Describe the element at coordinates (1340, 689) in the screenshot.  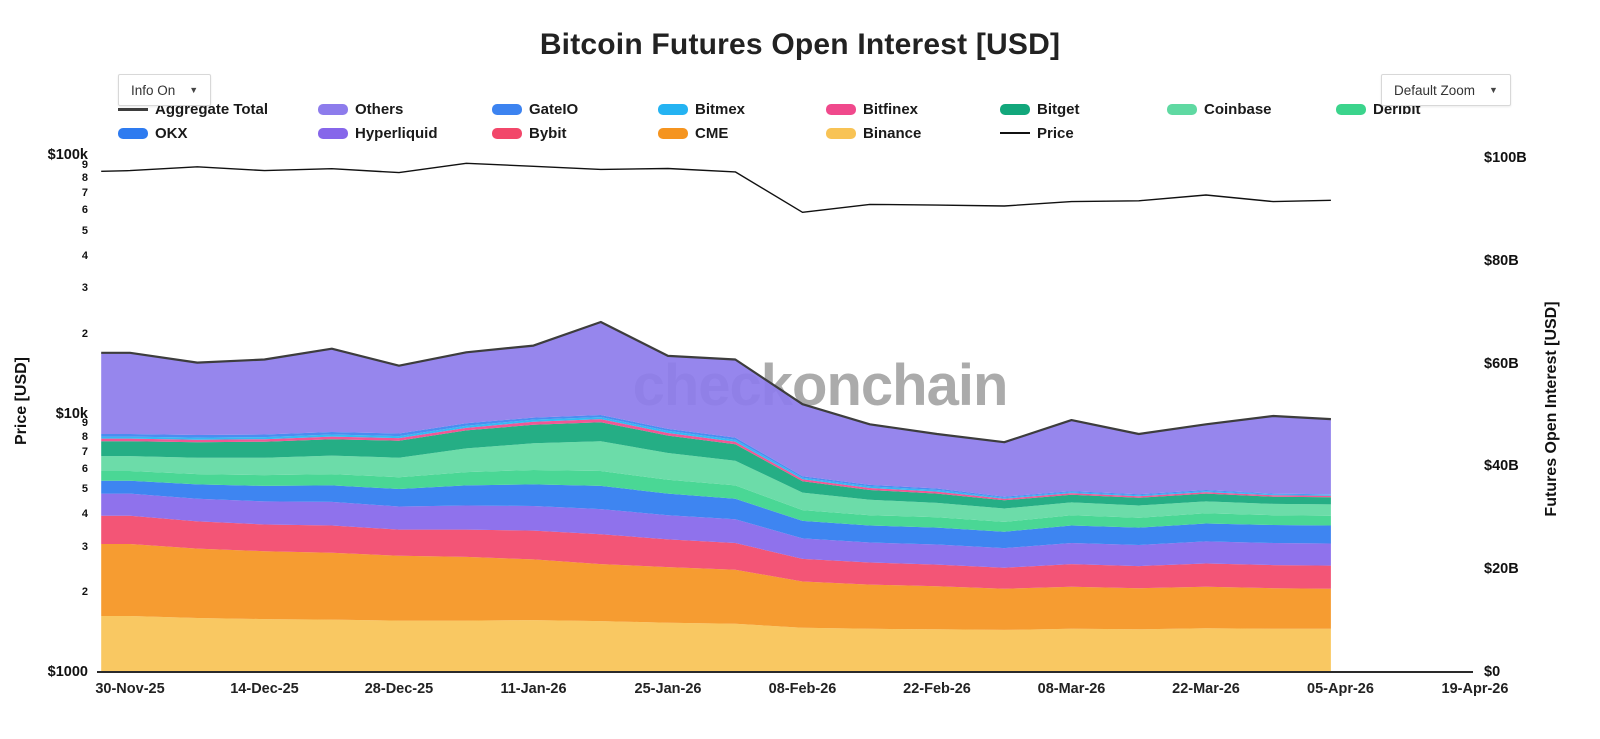
I see `date-axis-tick: 05-Apr-26` at that location.